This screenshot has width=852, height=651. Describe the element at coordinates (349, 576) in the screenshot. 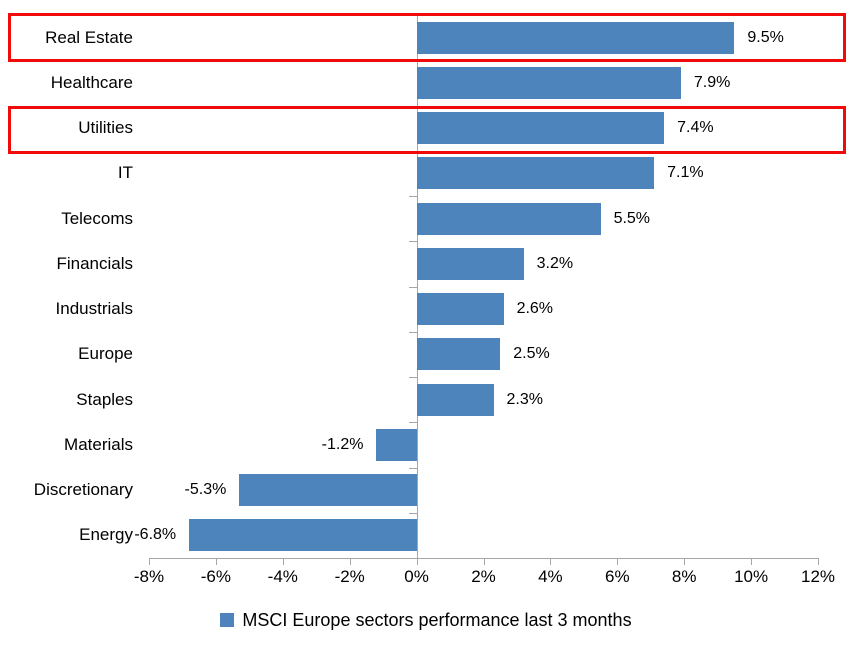

I see `x-axis-tick-label: -2%` at that location.